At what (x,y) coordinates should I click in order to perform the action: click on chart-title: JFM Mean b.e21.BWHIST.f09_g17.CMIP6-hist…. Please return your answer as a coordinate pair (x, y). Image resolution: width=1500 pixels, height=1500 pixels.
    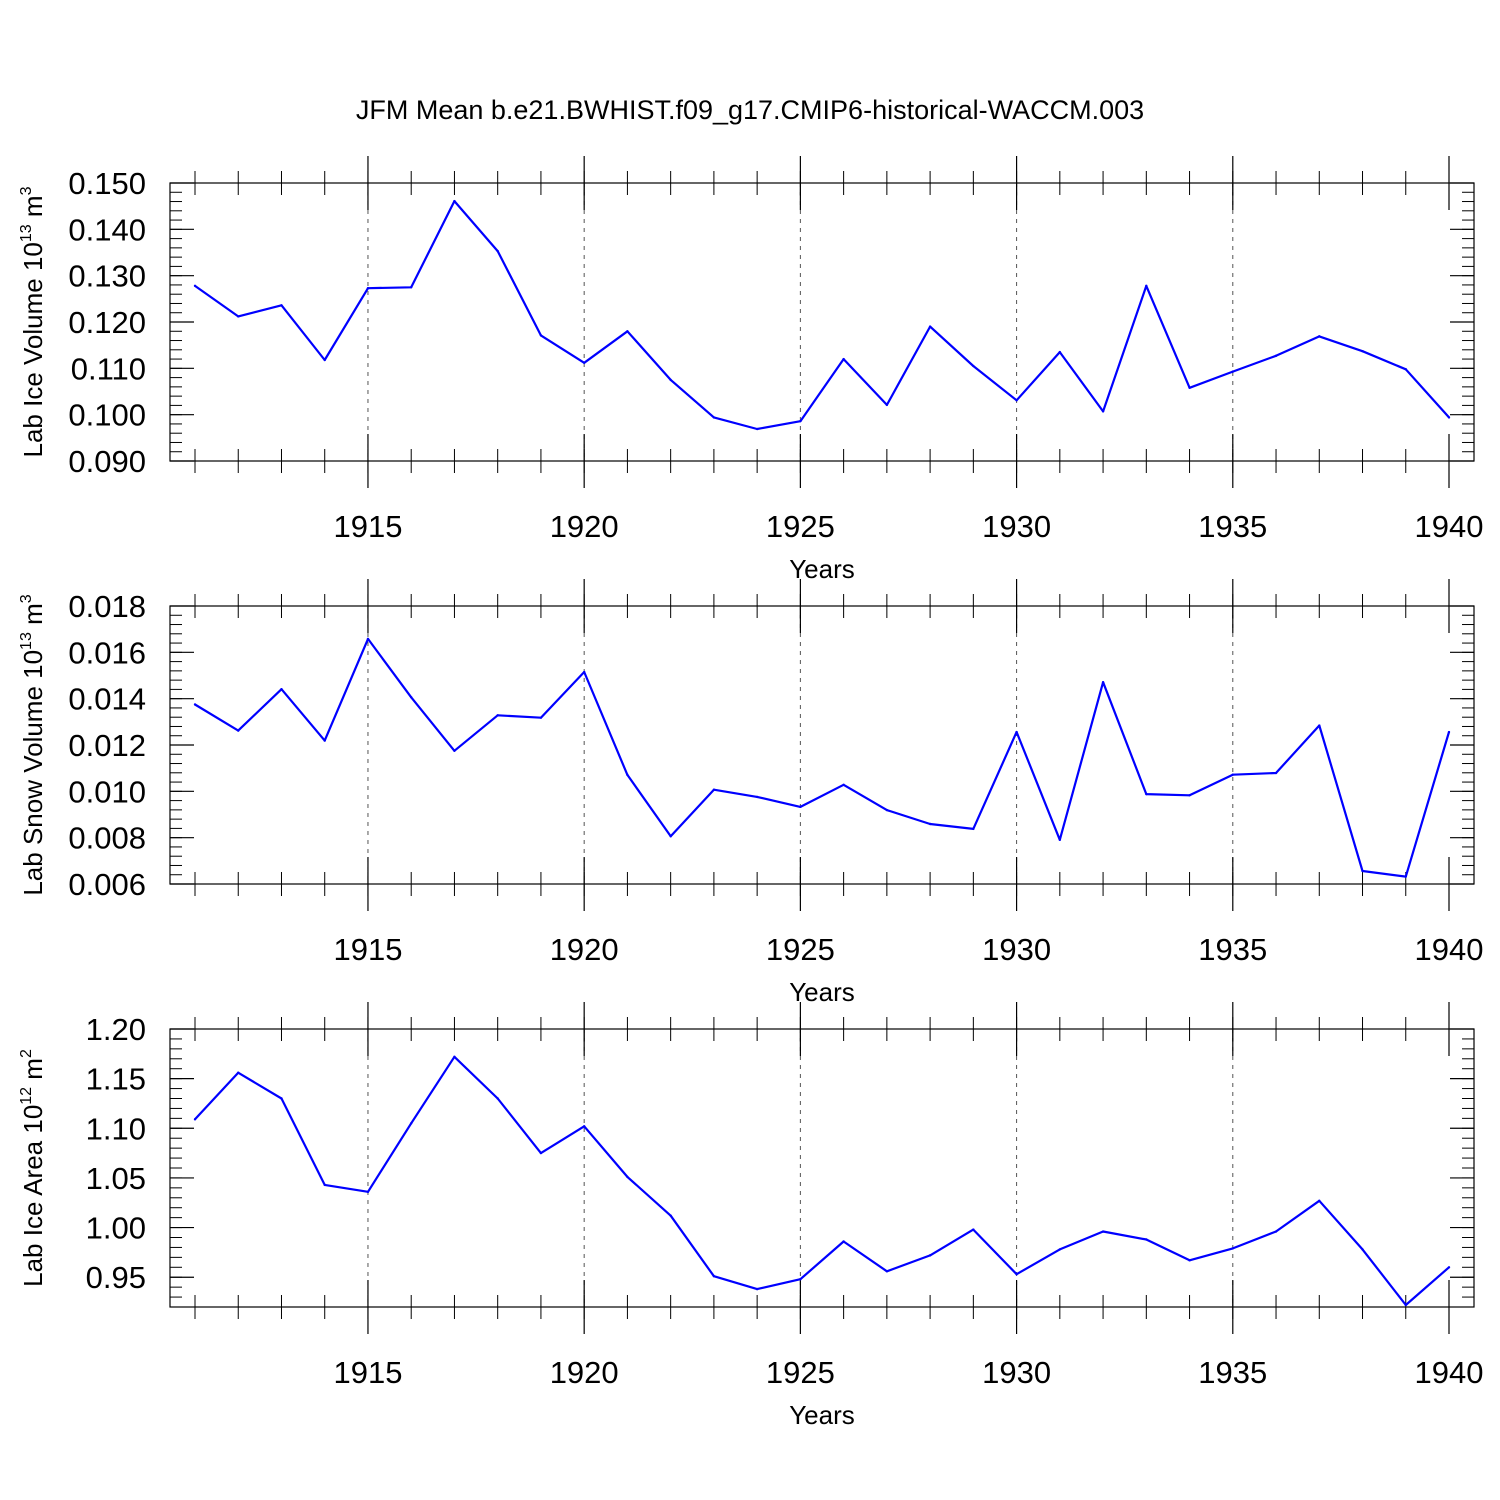
    Looking at the image, I should click on (750, 110).